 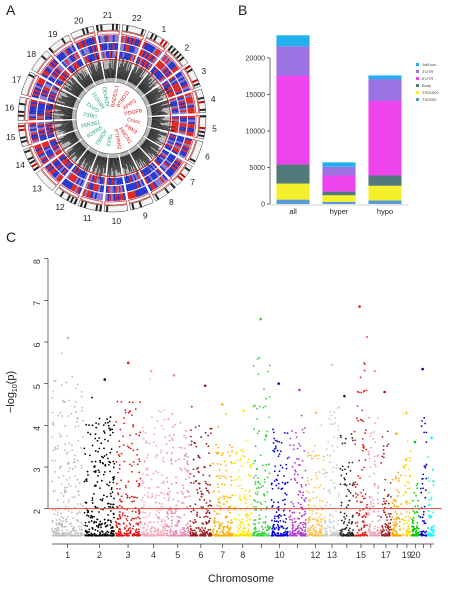 I want to click on x-tick-label: 12, so click(x=315, y=555).